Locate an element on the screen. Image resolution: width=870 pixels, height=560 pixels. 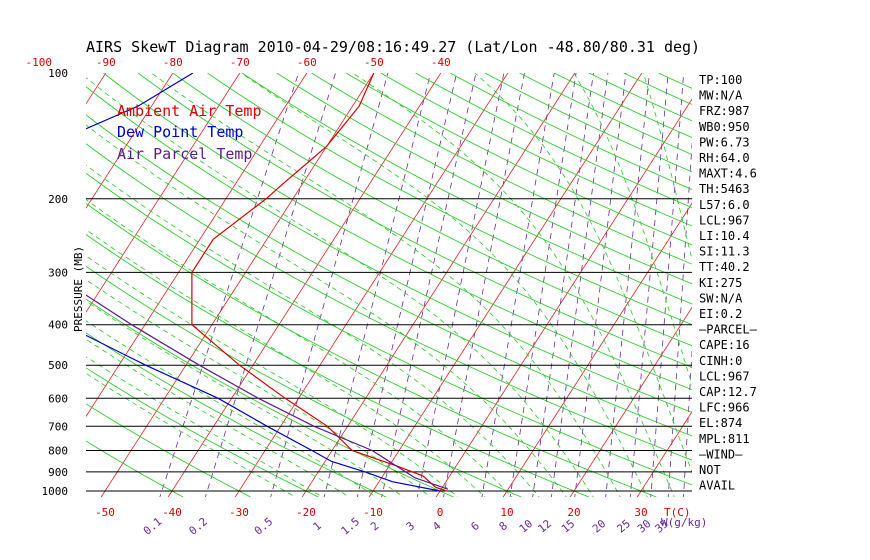
bottom-temp-tick-label: 0 is located at coordinates (440, 512).